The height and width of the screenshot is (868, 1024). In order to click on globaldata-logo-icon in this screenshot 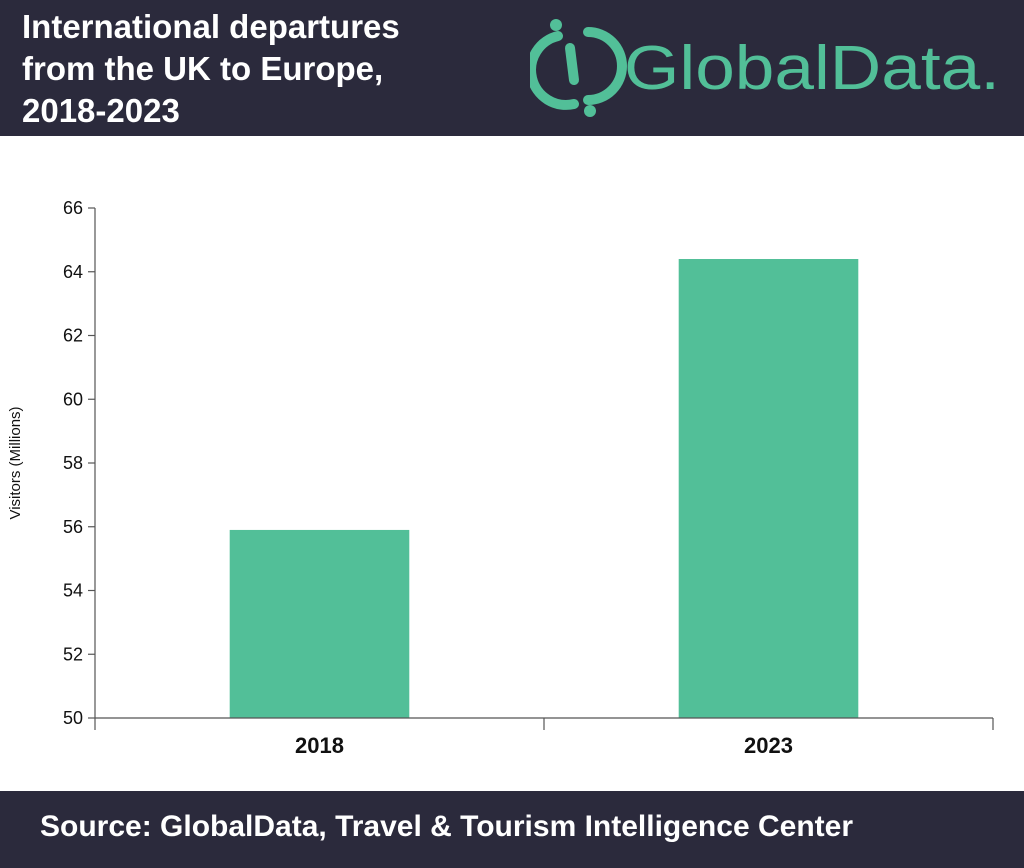, I will do `click(578, 68)`.